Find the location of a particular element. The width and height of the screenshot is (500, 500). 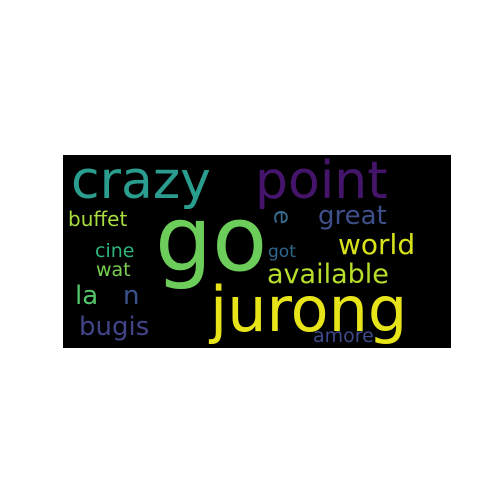

word-n: n is located at coordinates (131, 296).